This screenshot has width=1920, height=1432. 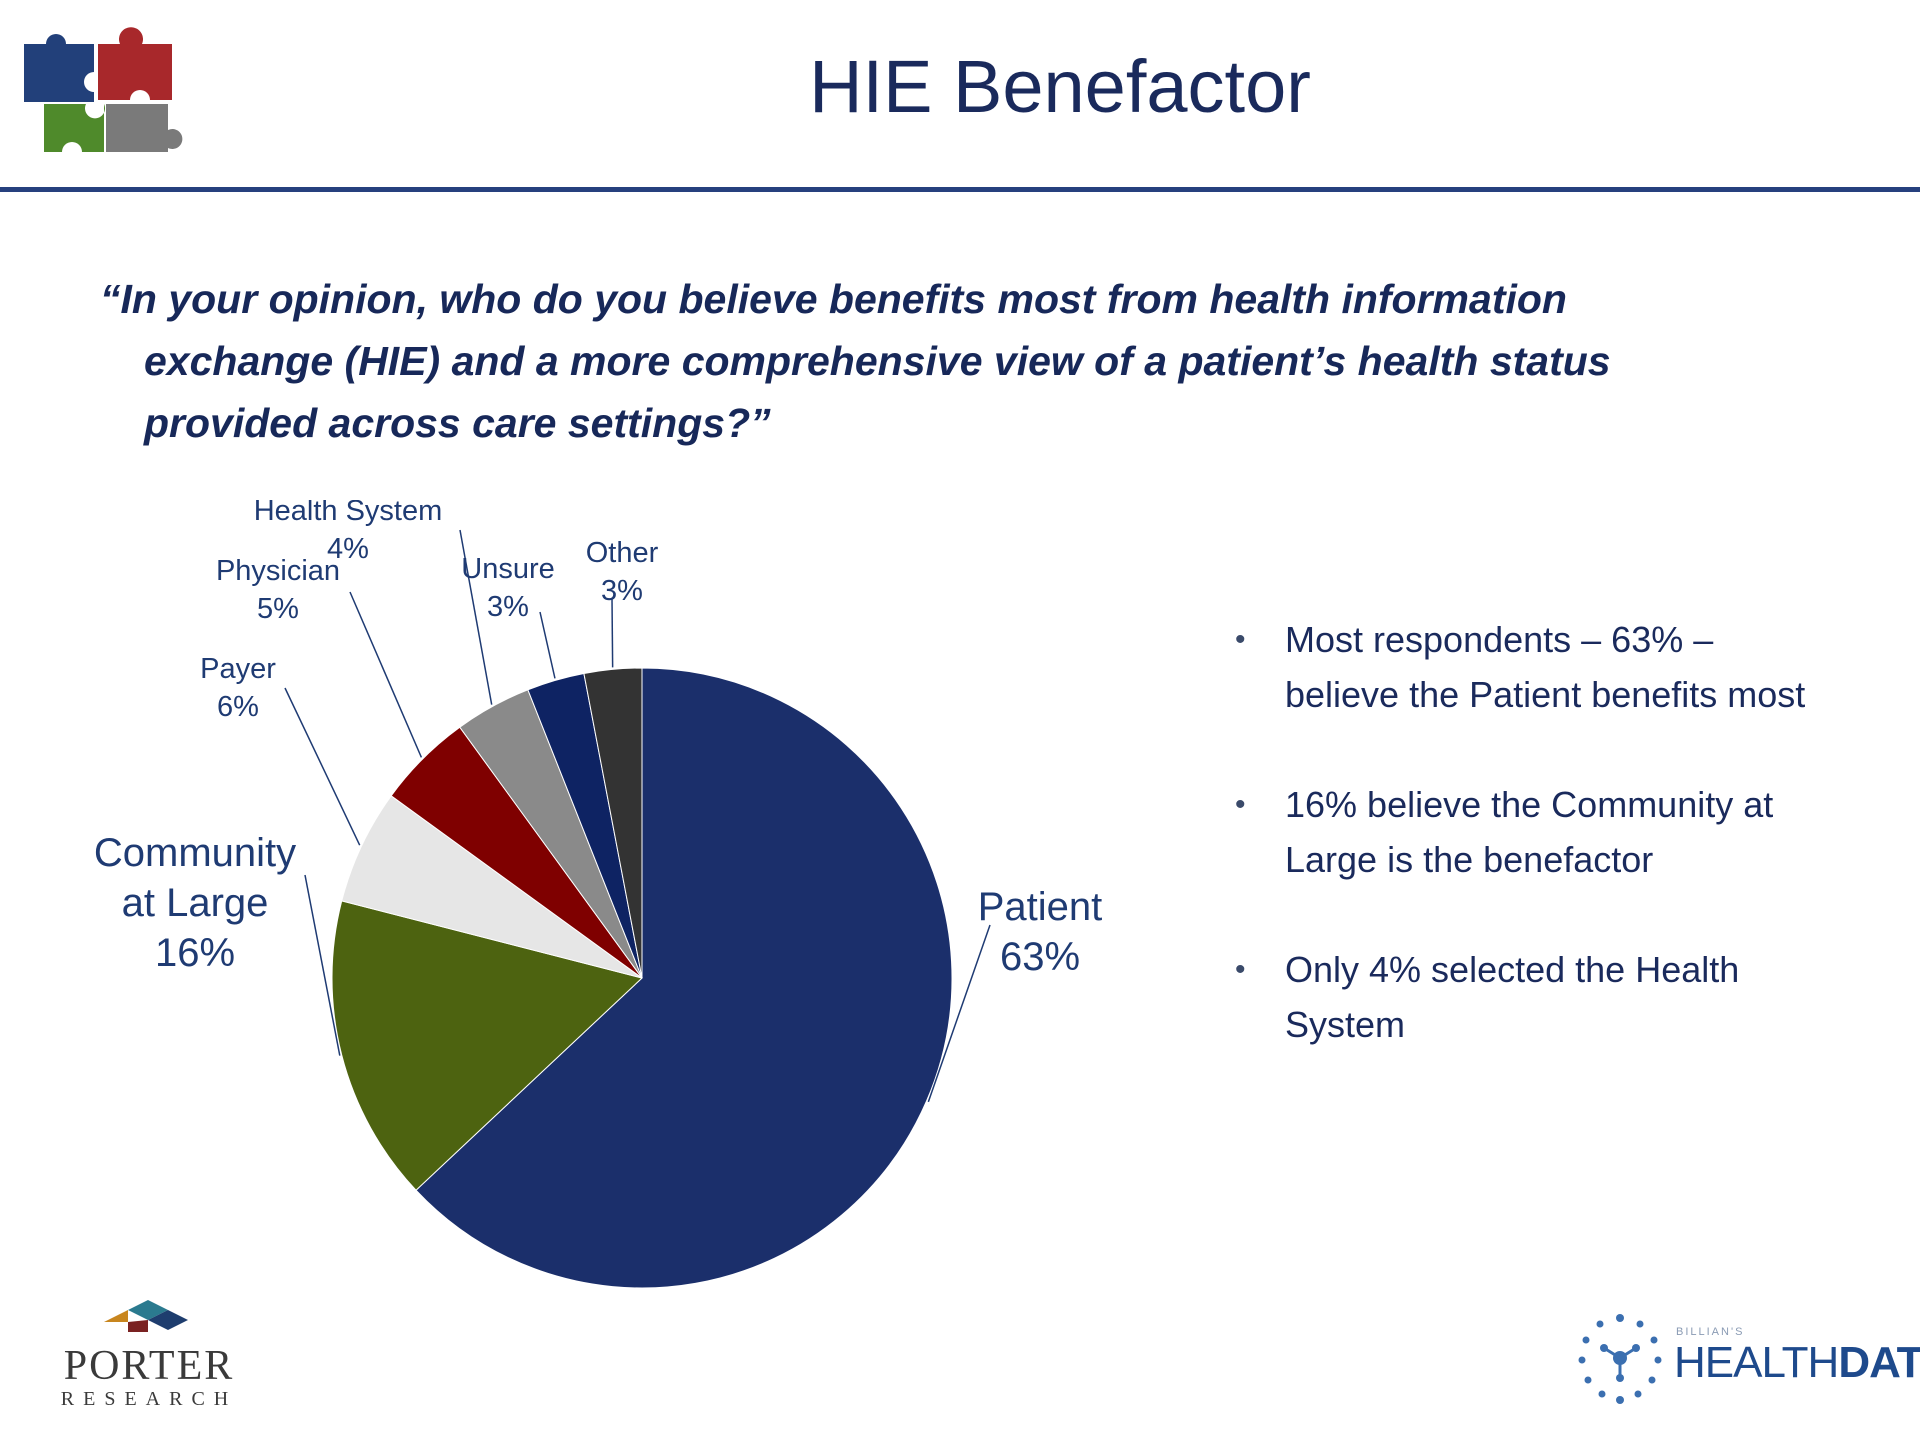 I want to click on page-title: HIE Benefactor, so click(x=1060, y=86).